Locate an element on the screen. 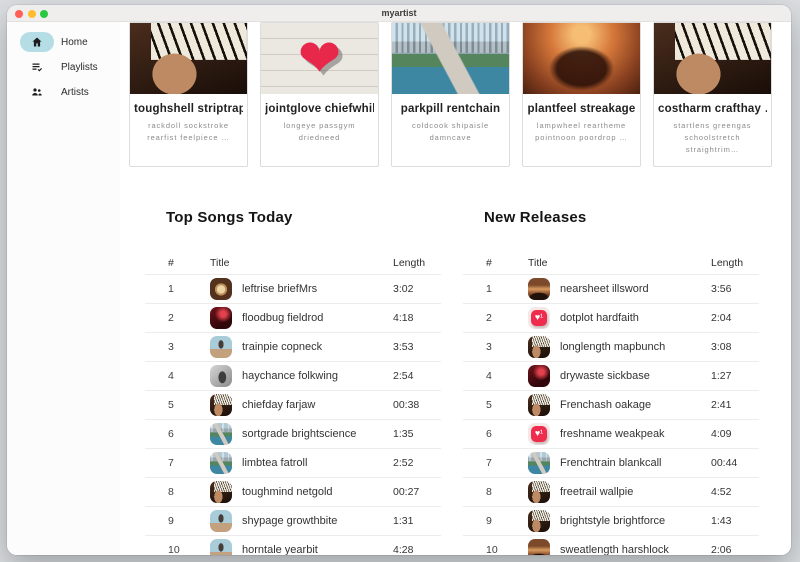 The width and height of the screenshot is (800, 562). song-length: 2:41 is located at coordinates (721, 405).